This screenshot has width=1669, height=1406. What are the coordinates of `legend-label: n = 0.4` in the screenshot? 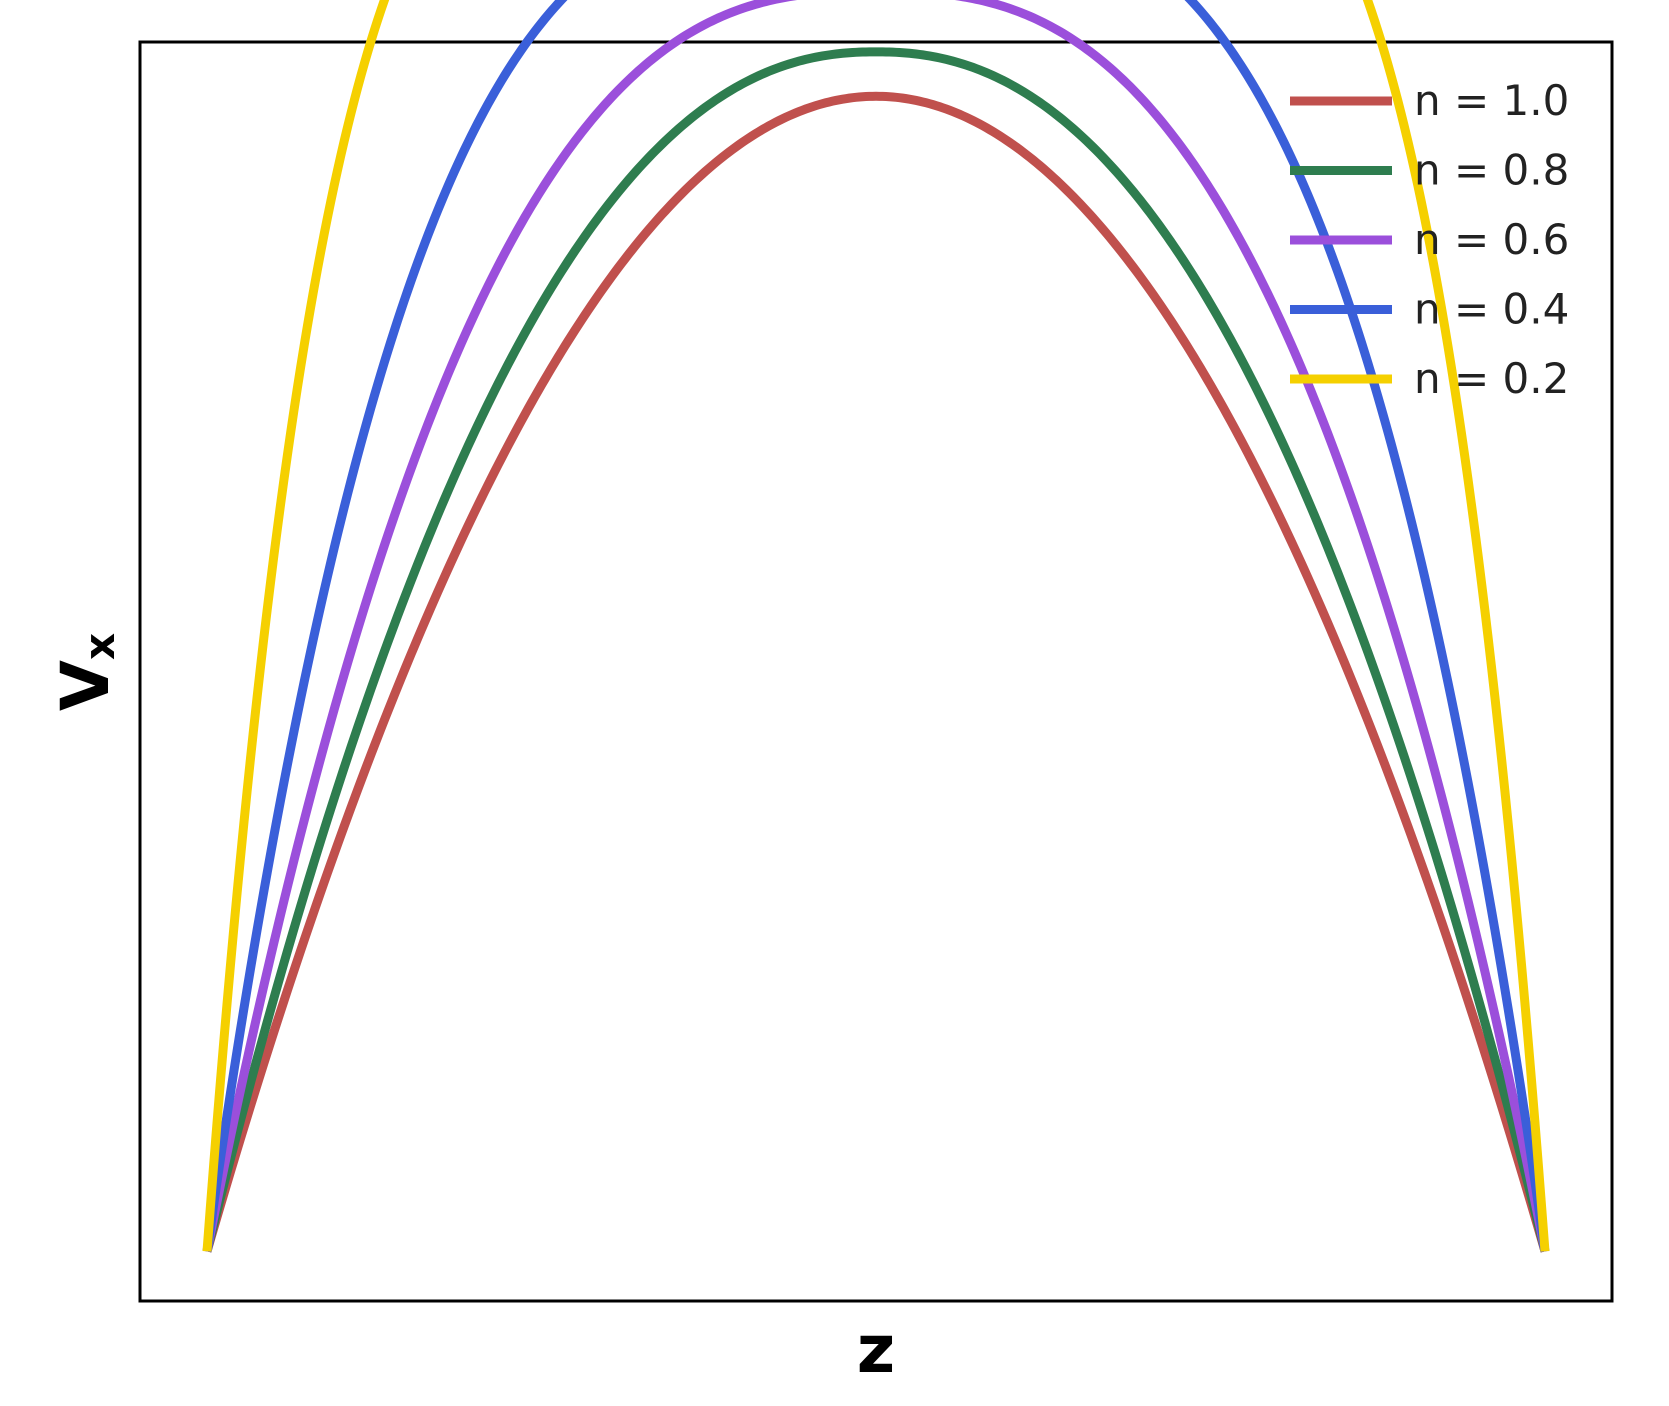 It's located at (1491, 309).